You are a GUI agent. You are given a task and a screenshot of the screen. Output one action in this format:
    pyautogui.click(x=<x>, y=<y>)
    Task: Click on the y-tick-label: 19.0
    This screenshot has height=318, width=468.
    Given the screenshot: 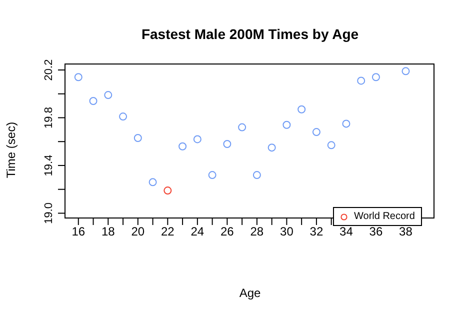 What is the action you would take?
    pyautogui.click(x=49, y=213)
    